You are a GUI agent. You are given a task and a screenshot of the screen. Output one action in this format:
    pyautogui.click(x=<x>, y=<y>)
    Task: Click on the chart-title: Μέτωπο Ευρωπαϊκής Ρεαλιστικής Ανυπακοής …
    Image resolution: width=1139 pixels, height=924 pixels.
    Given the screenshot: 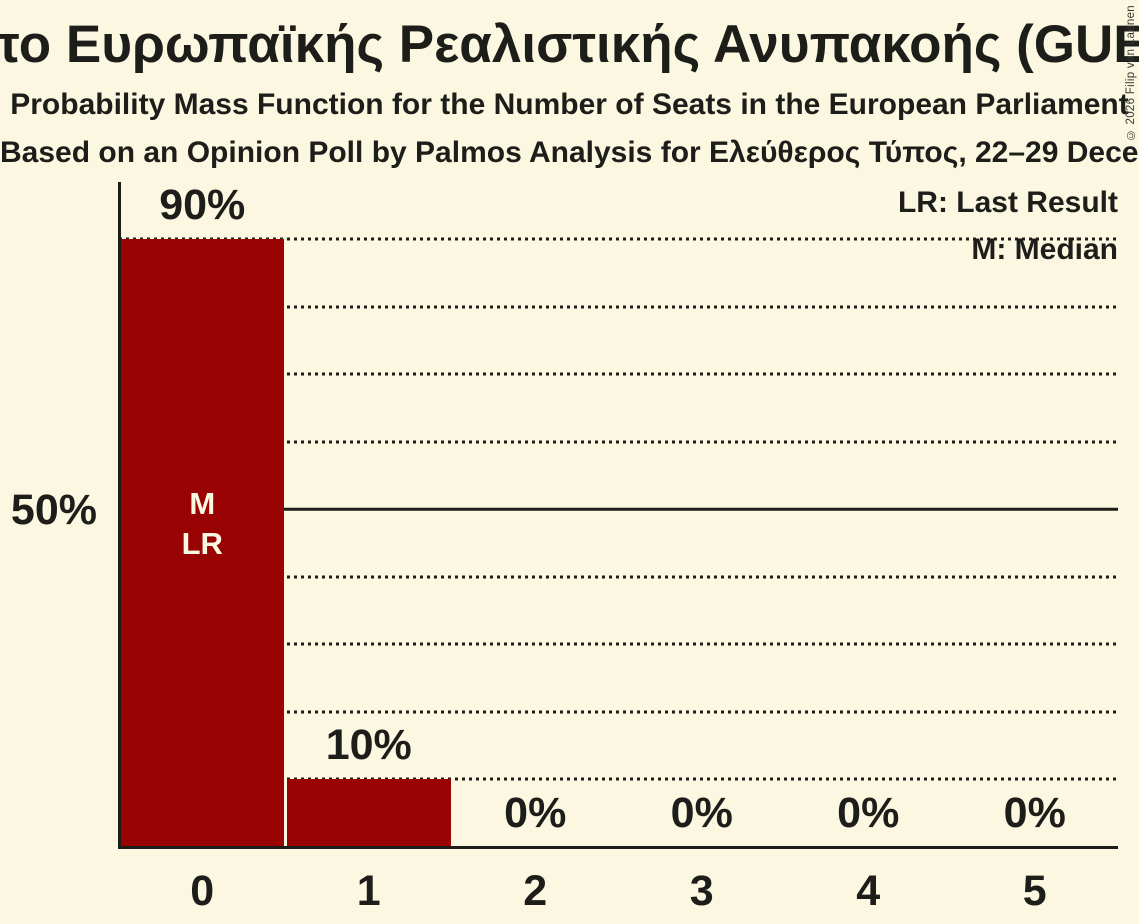 What is the action you would take?
    pyautogui.click(x=569, y=44)
    